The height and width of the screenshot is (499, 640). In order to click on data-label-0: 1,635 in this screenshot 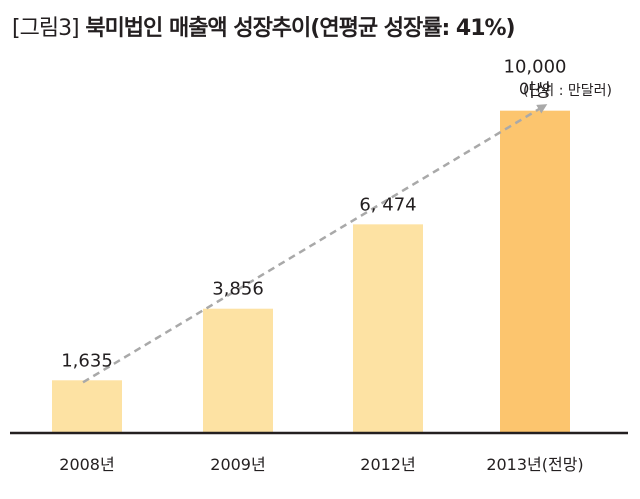, I will do `click(87, 360)`.